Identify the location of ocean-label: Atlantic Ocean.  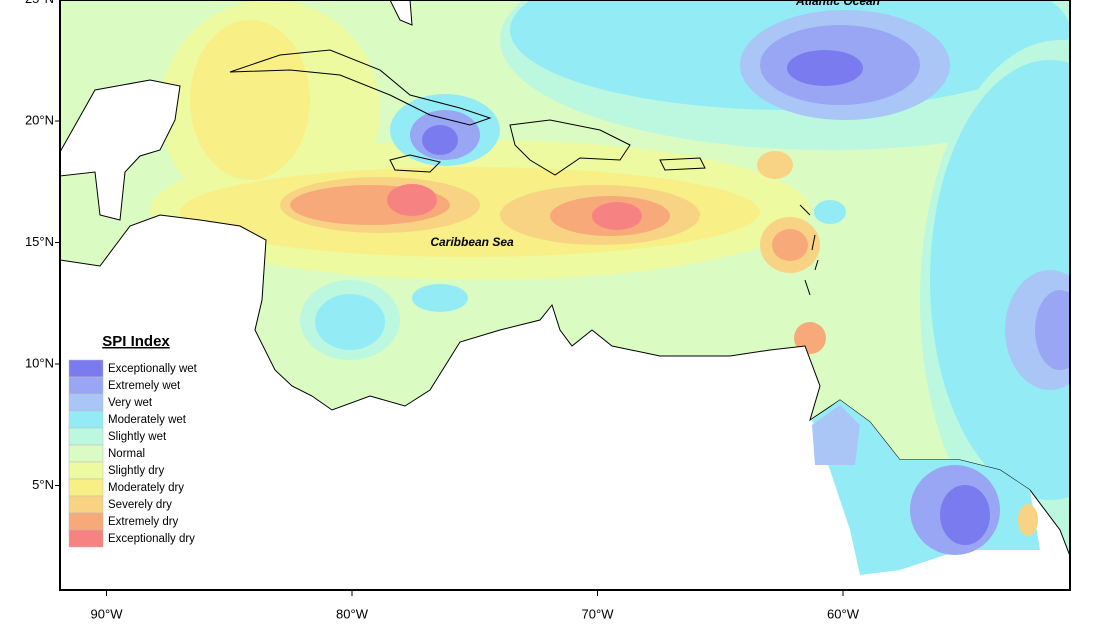
(837, 4).